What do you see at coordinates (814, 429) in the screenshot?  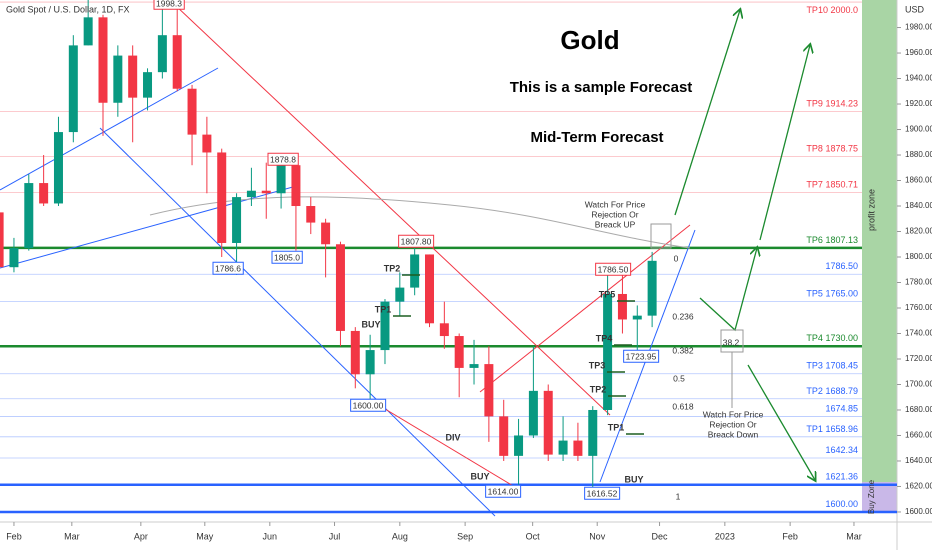 I see `level-name: TP1` at bounding box center [814, 429].